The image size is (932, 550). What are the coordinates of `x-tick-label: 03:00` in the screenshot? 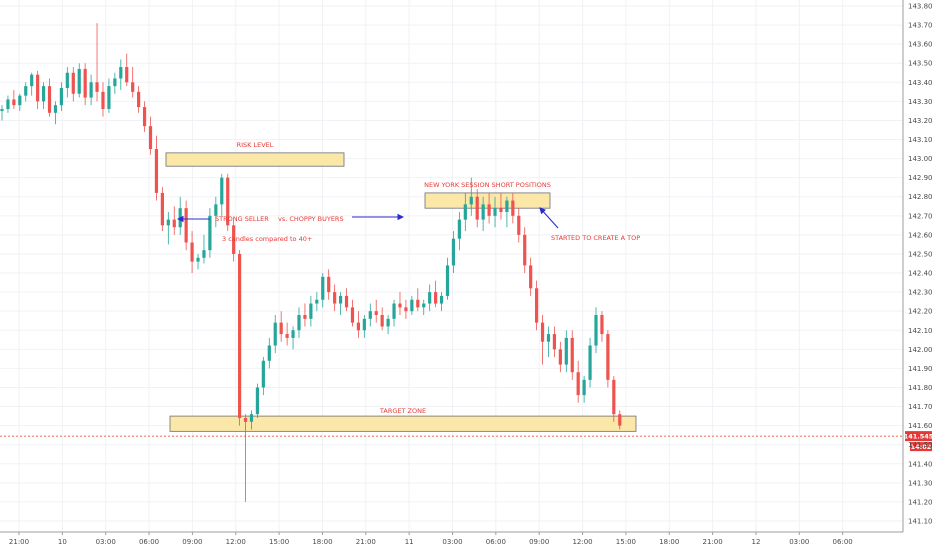 It's located at (799, 542).